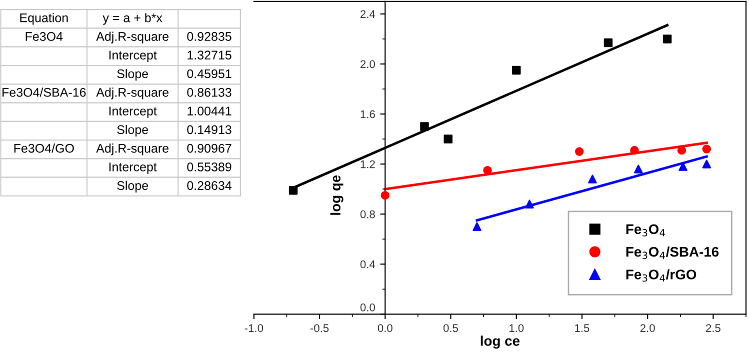 This screenshot has width=749, height=355. What do you see at coordinates (129, 38) in the screenshot?
I see `text: Fe3O4 Adj.R-square 0.92835` at bounding box center [129, 38].